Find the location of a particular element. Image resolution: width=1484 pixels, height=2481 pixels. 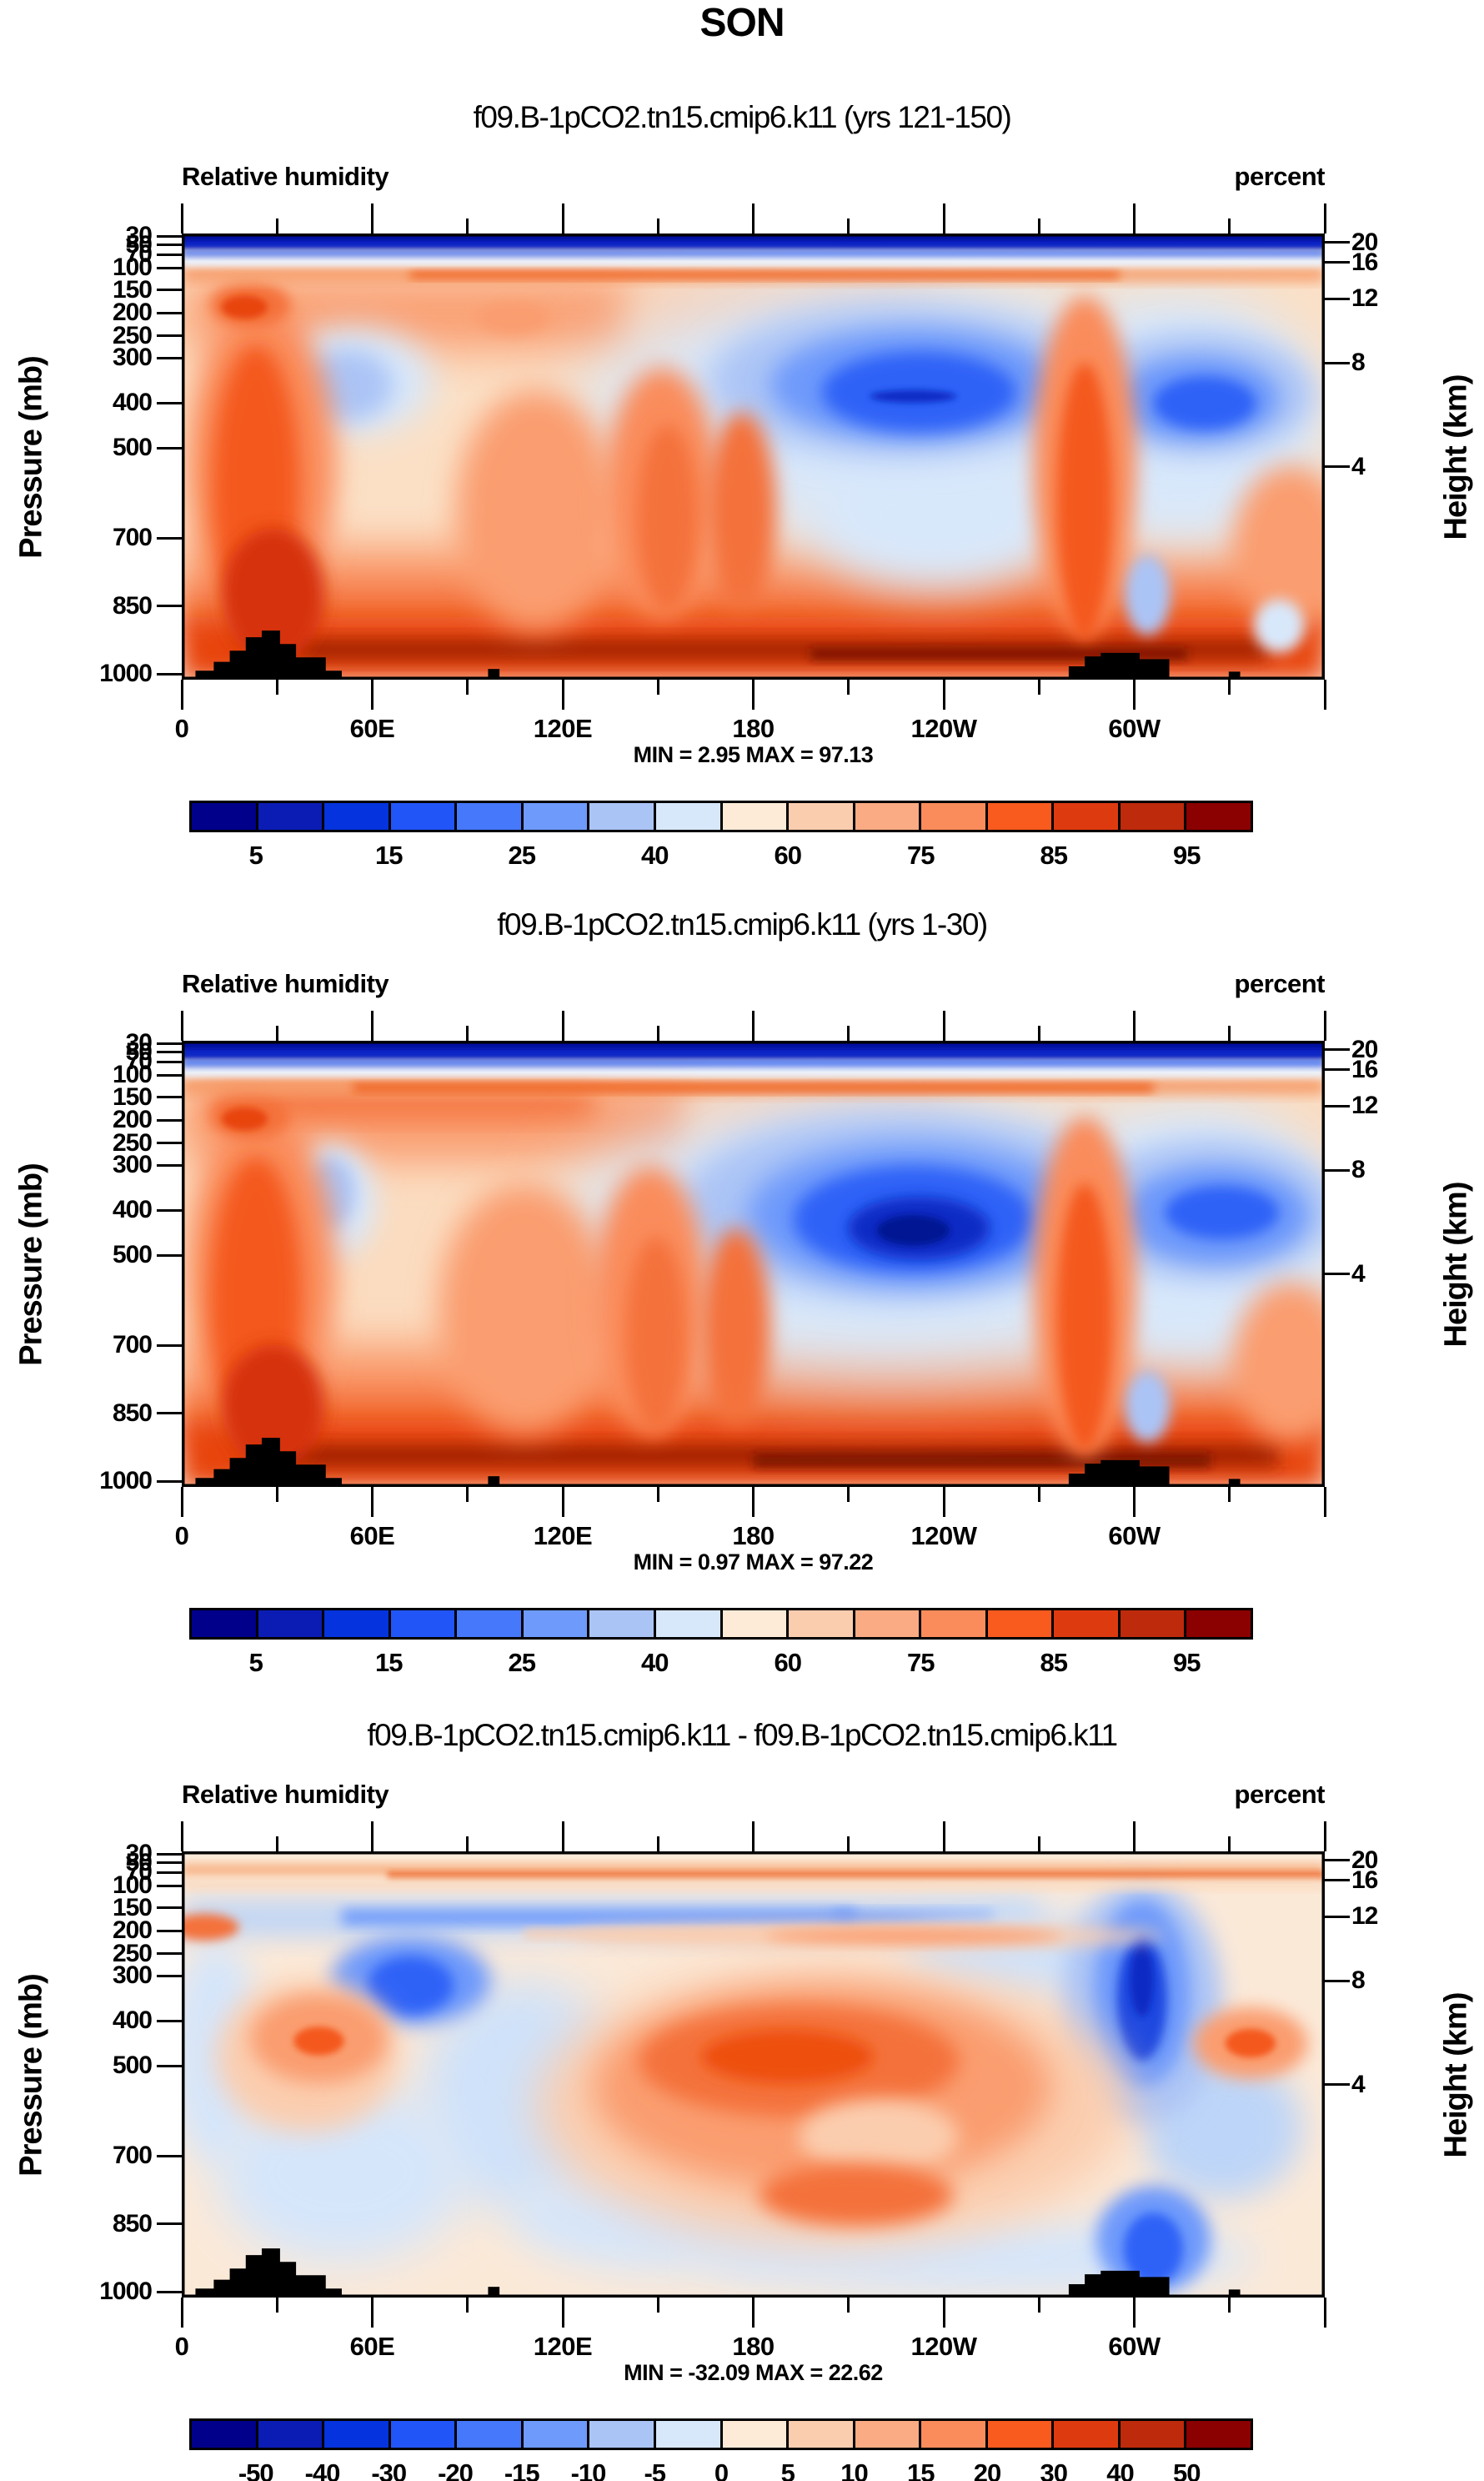

topography-silhouette is located at coordinates (718, 1462).